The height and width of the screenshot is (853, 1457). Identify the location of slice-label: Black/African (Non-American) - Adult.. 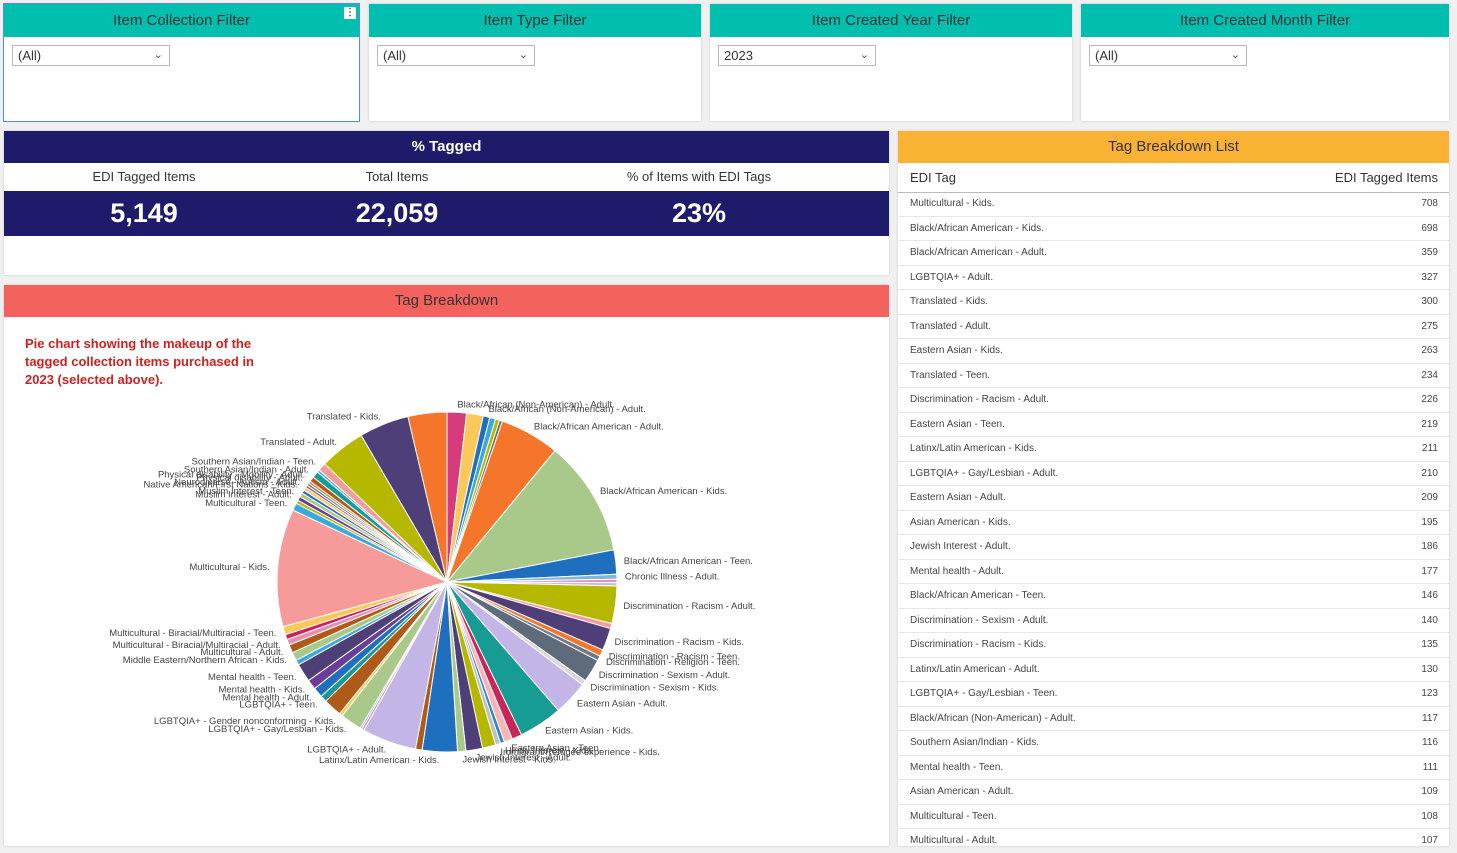
(535, 404).